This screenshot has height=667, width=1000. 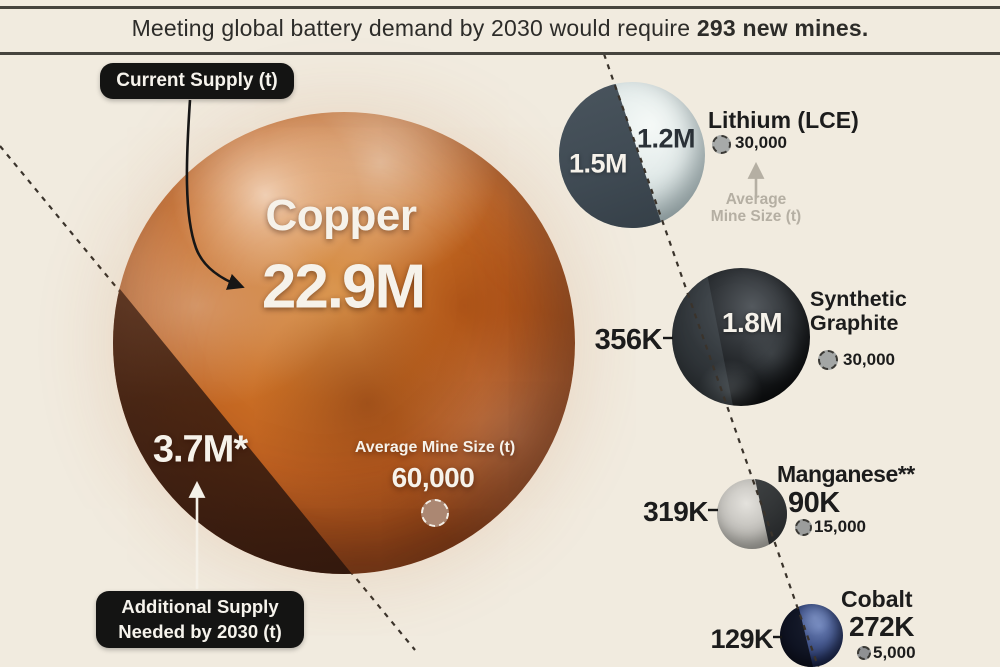 I want to click on cobalt-sphere, so click(x=811, y=635).